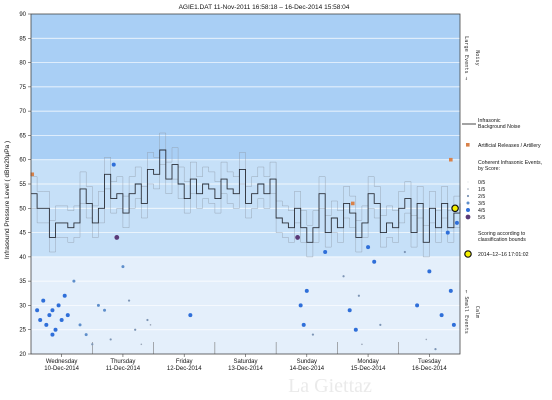 The image size is (552, 400). I want to click on highlight-event-point, so click(455, 208).